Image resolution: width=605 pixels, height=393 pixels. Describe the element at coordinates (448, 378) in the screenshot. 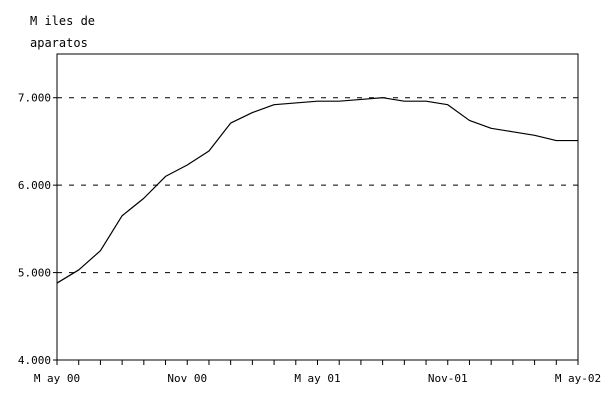

I see `x-tick-label-3: Nov-01` at that location.